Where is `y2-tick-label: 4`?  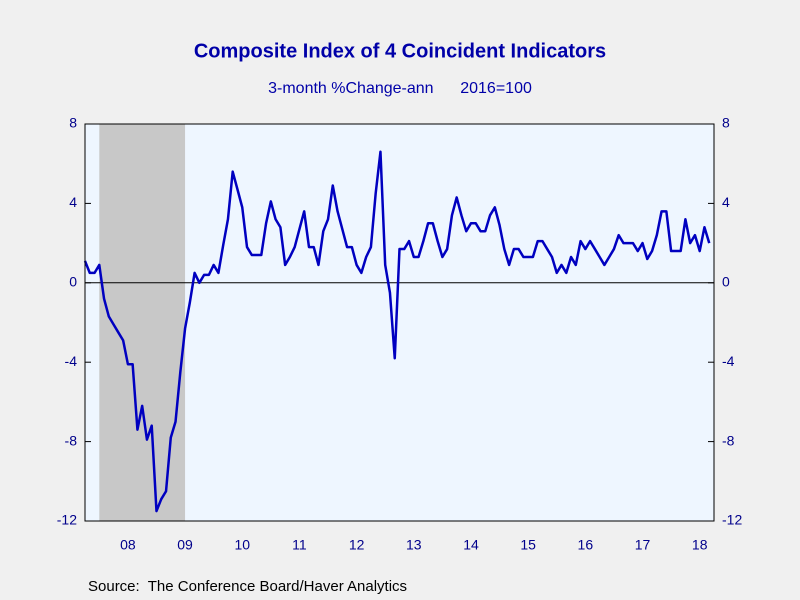
y2-tick-label: 4 is located at coordinates (726, 202).